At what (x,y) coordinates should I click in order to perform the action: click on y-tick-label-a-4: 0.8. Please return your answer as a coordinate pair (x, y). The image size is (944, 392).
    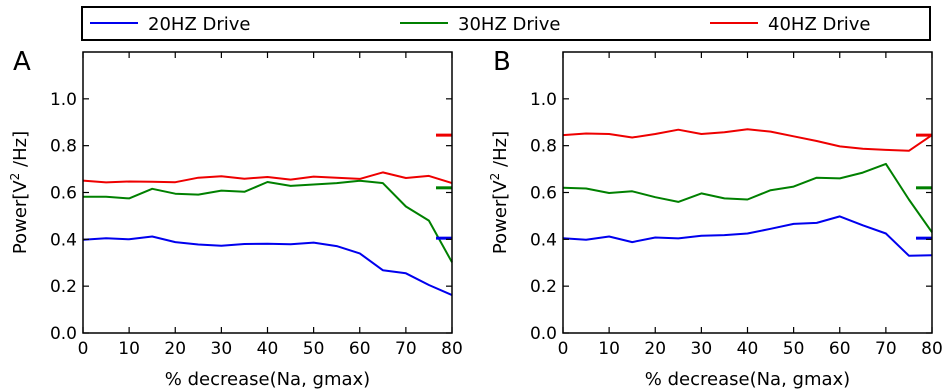
    Looking at the image, I should click on (63, 147).